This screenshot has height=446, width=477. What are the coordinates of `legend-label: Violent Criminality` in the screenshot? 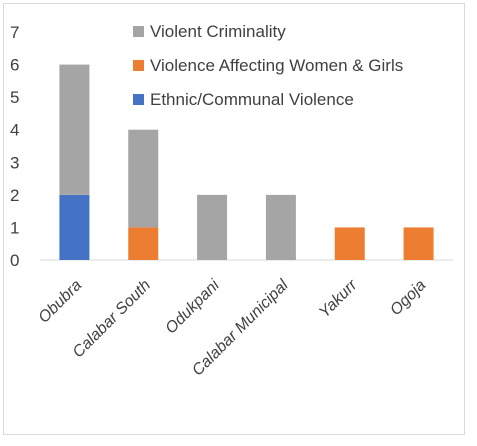 It's located at (218, 31).